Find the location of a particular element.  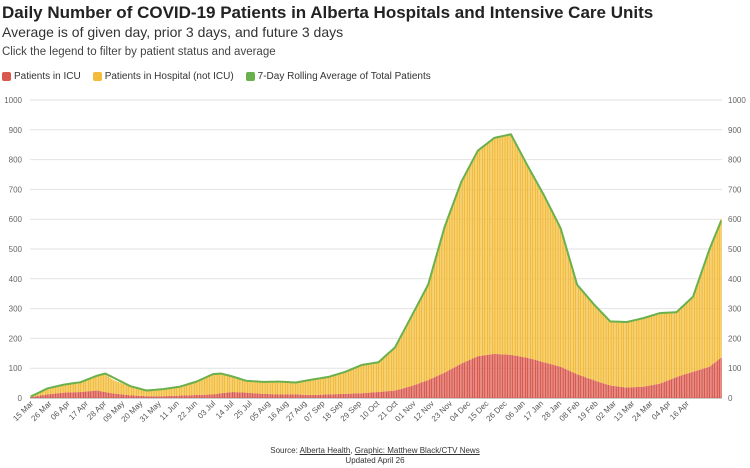

x-tick-label: 04 Apr is located at coordinates (661, 410).